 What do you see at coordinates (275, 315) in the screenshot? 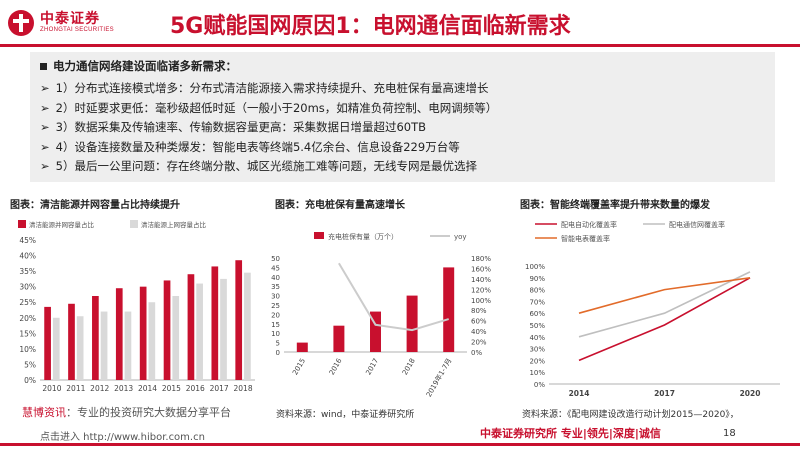
I see `y-tick-label: 20` at bounding box center [275, 315].